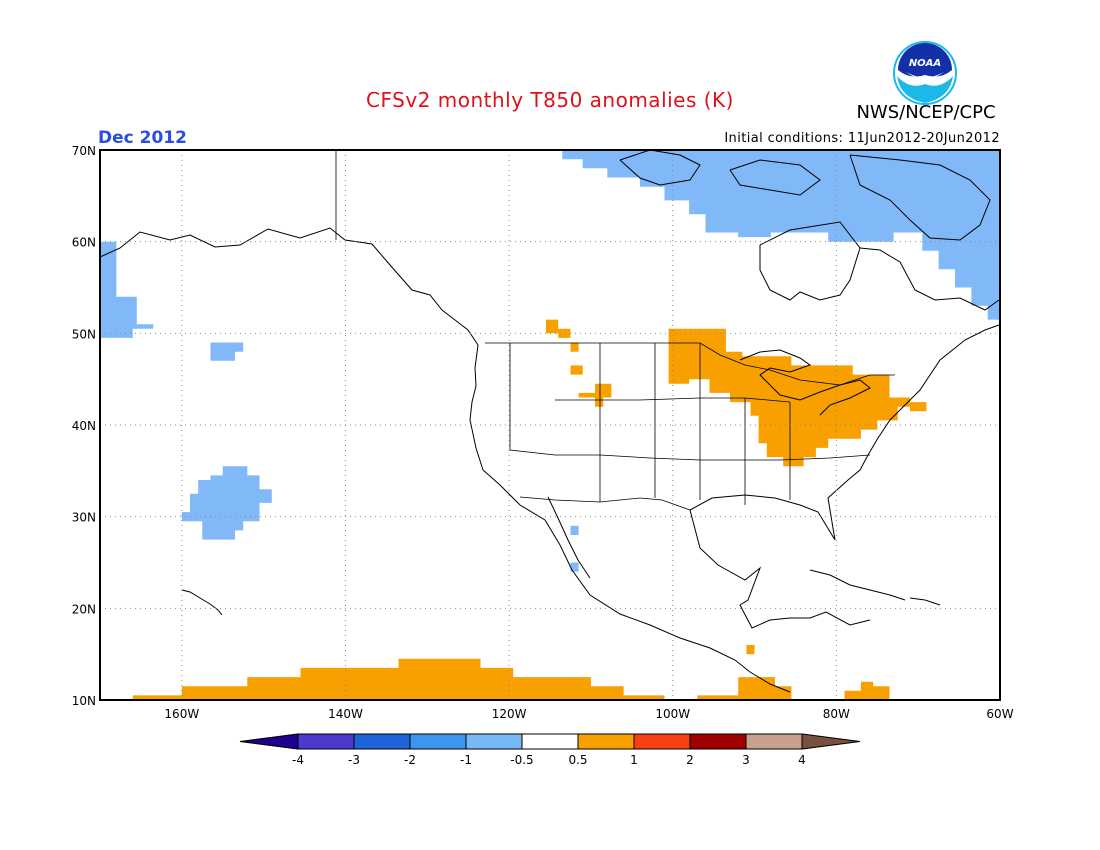 The image size is (1100, 850). What do you see at coordinates (805, 382) in the screenshot?
I see `great-lakes` at bounding box center [805, 382].